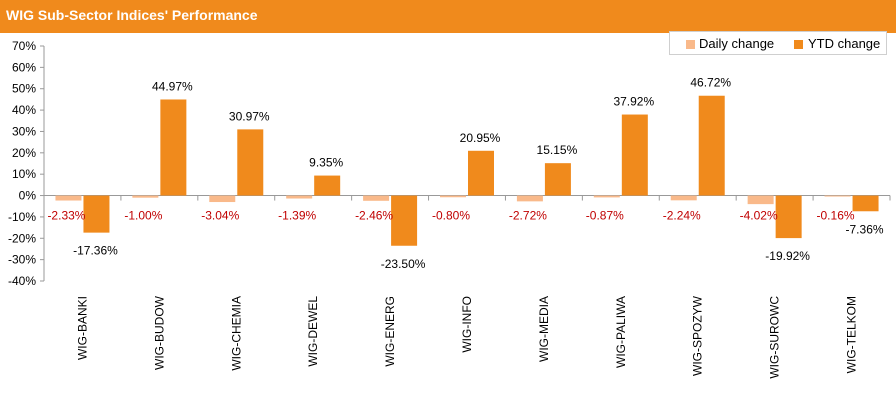 The width and height of the screenshot is (896, 405). I want to click on y-tick-label: 0%, so click(28, 196).